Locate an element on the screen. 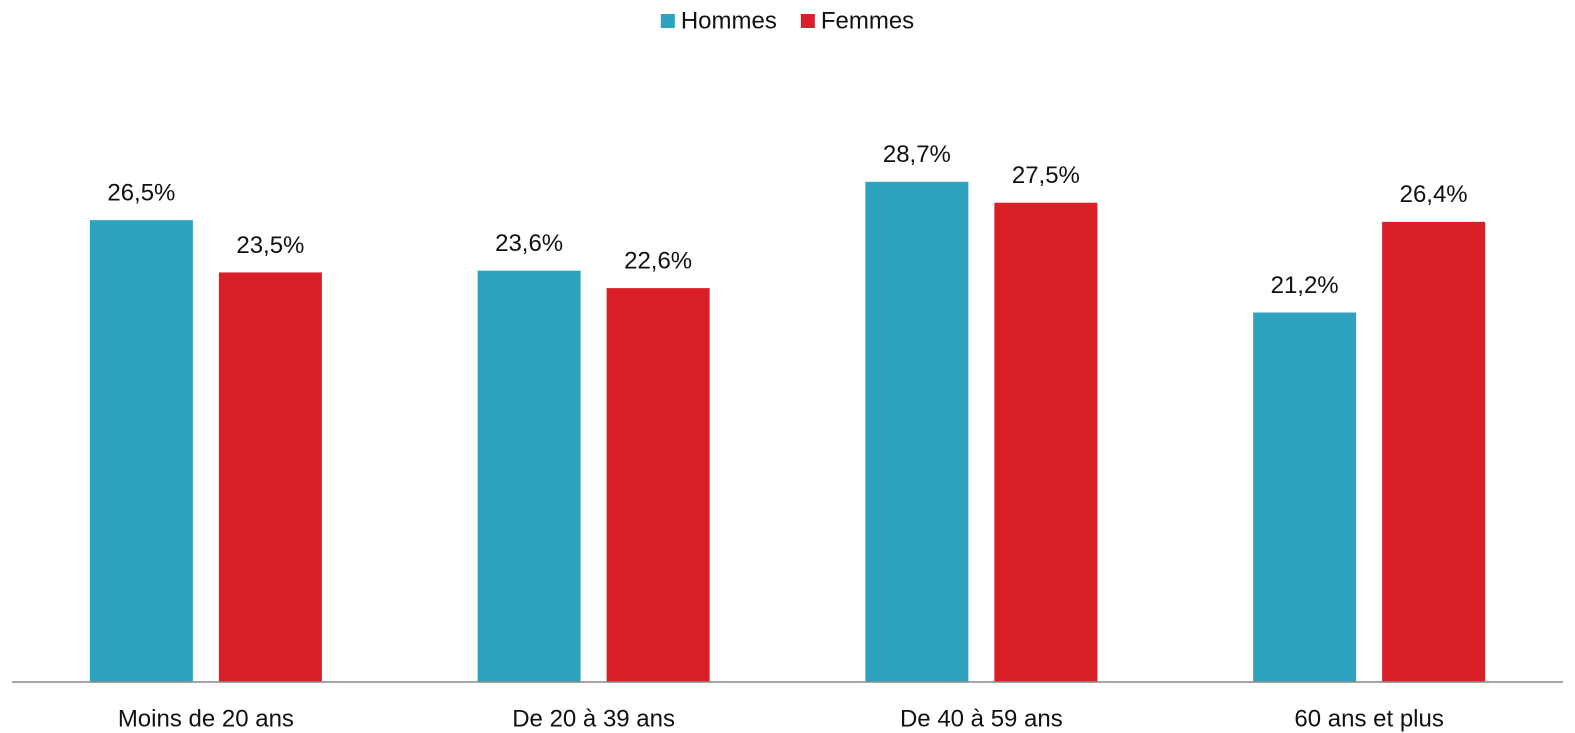  value-label: 26,5% is located at coordinates (141, 192).